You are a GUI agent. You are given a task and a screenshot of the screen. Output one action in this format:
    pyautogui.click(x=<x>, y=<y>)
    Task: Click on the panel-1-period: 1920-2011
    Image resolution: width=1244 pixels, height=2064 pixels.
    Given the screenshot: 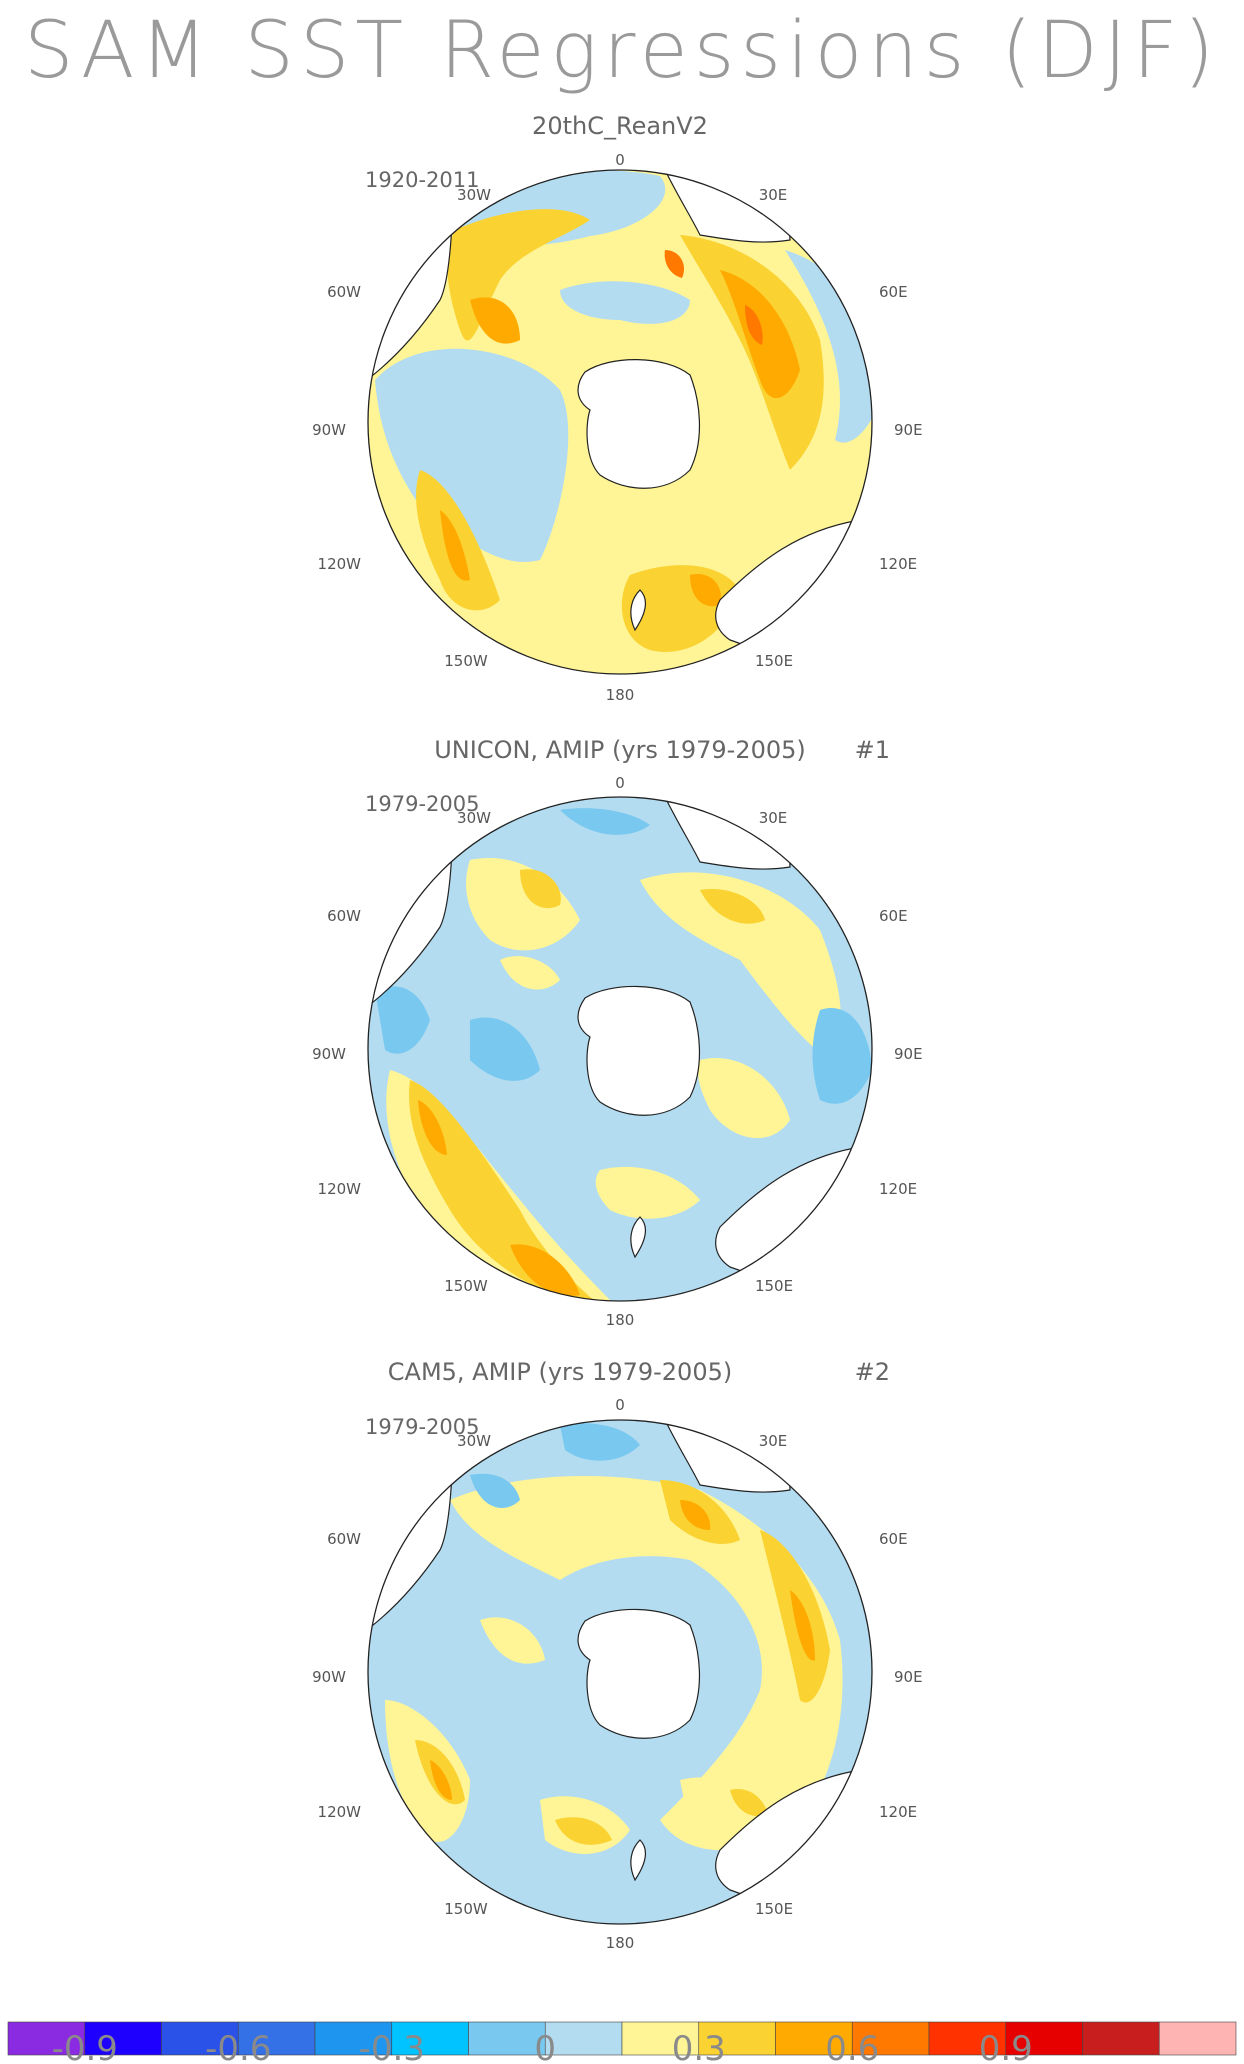 What is the action you would take?
    pyautogui.click(x=422, y=180)
    